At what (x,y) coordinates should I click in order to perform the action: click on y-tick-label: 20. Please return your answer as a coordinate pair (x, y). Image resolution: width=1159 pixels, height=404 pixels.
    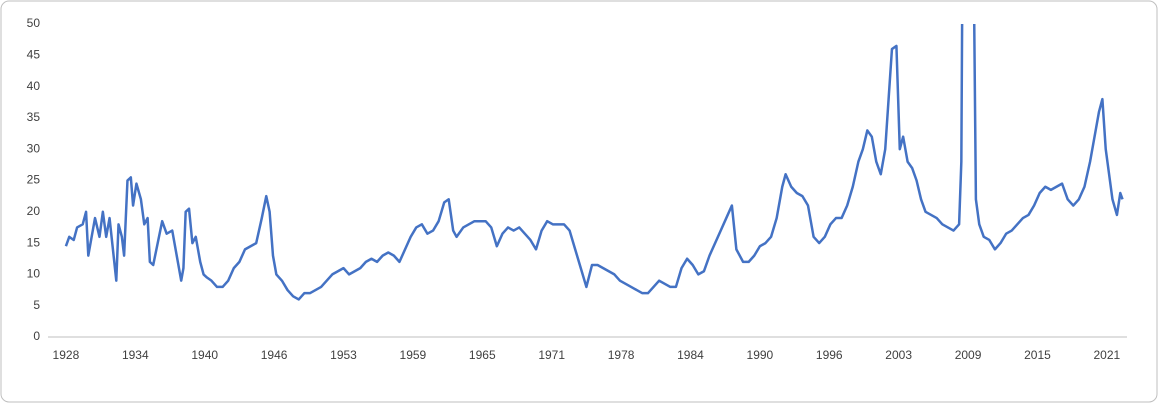
    Looking at the image, I should click on (34, 211).